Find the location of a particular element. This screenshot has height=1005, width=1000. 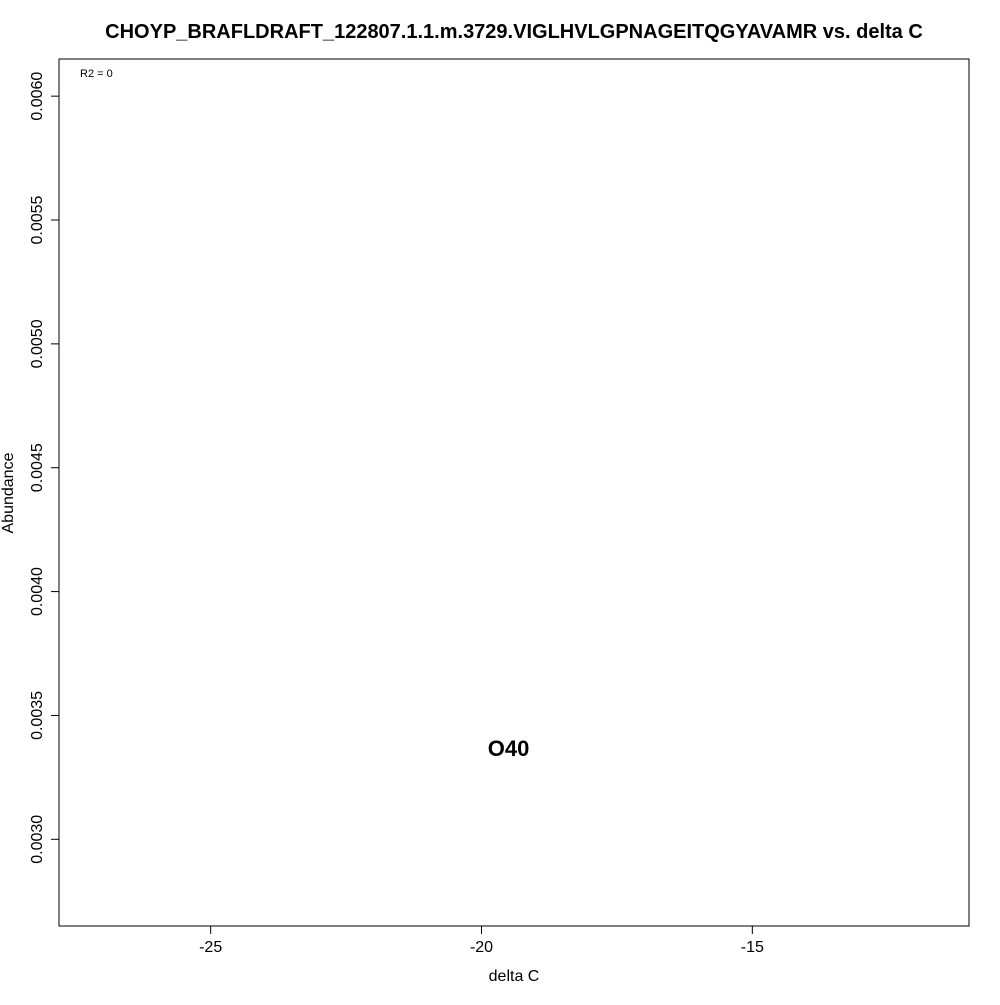

y-tick-label: 0.0035 is located at coordinates (37, 715).